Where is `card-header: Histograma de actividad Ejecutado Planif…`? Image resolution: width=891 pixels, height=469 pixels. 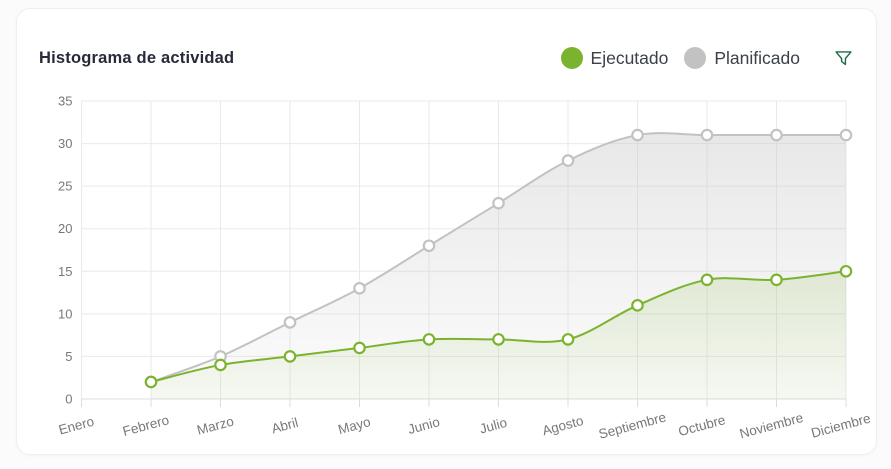 card-header: Histograma de actividad Ejecutado Planif… is located at coordinates (446, 45).